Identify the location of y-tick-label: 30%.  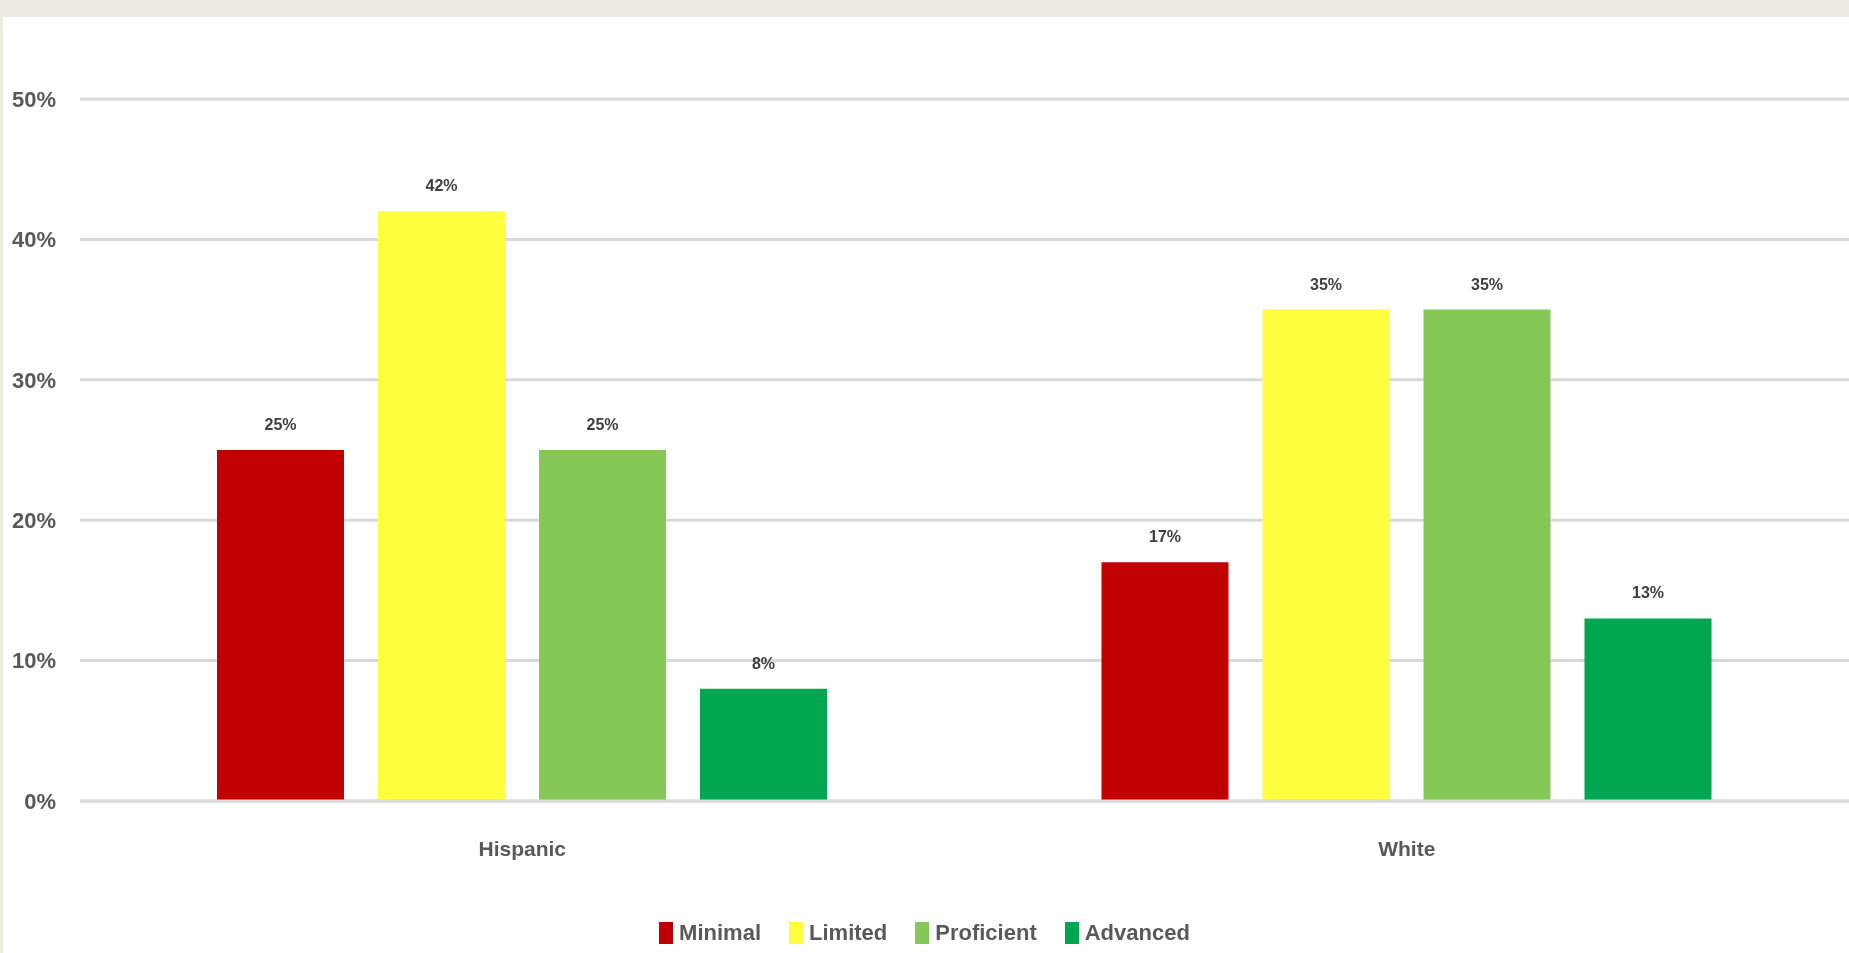
(33, 380).